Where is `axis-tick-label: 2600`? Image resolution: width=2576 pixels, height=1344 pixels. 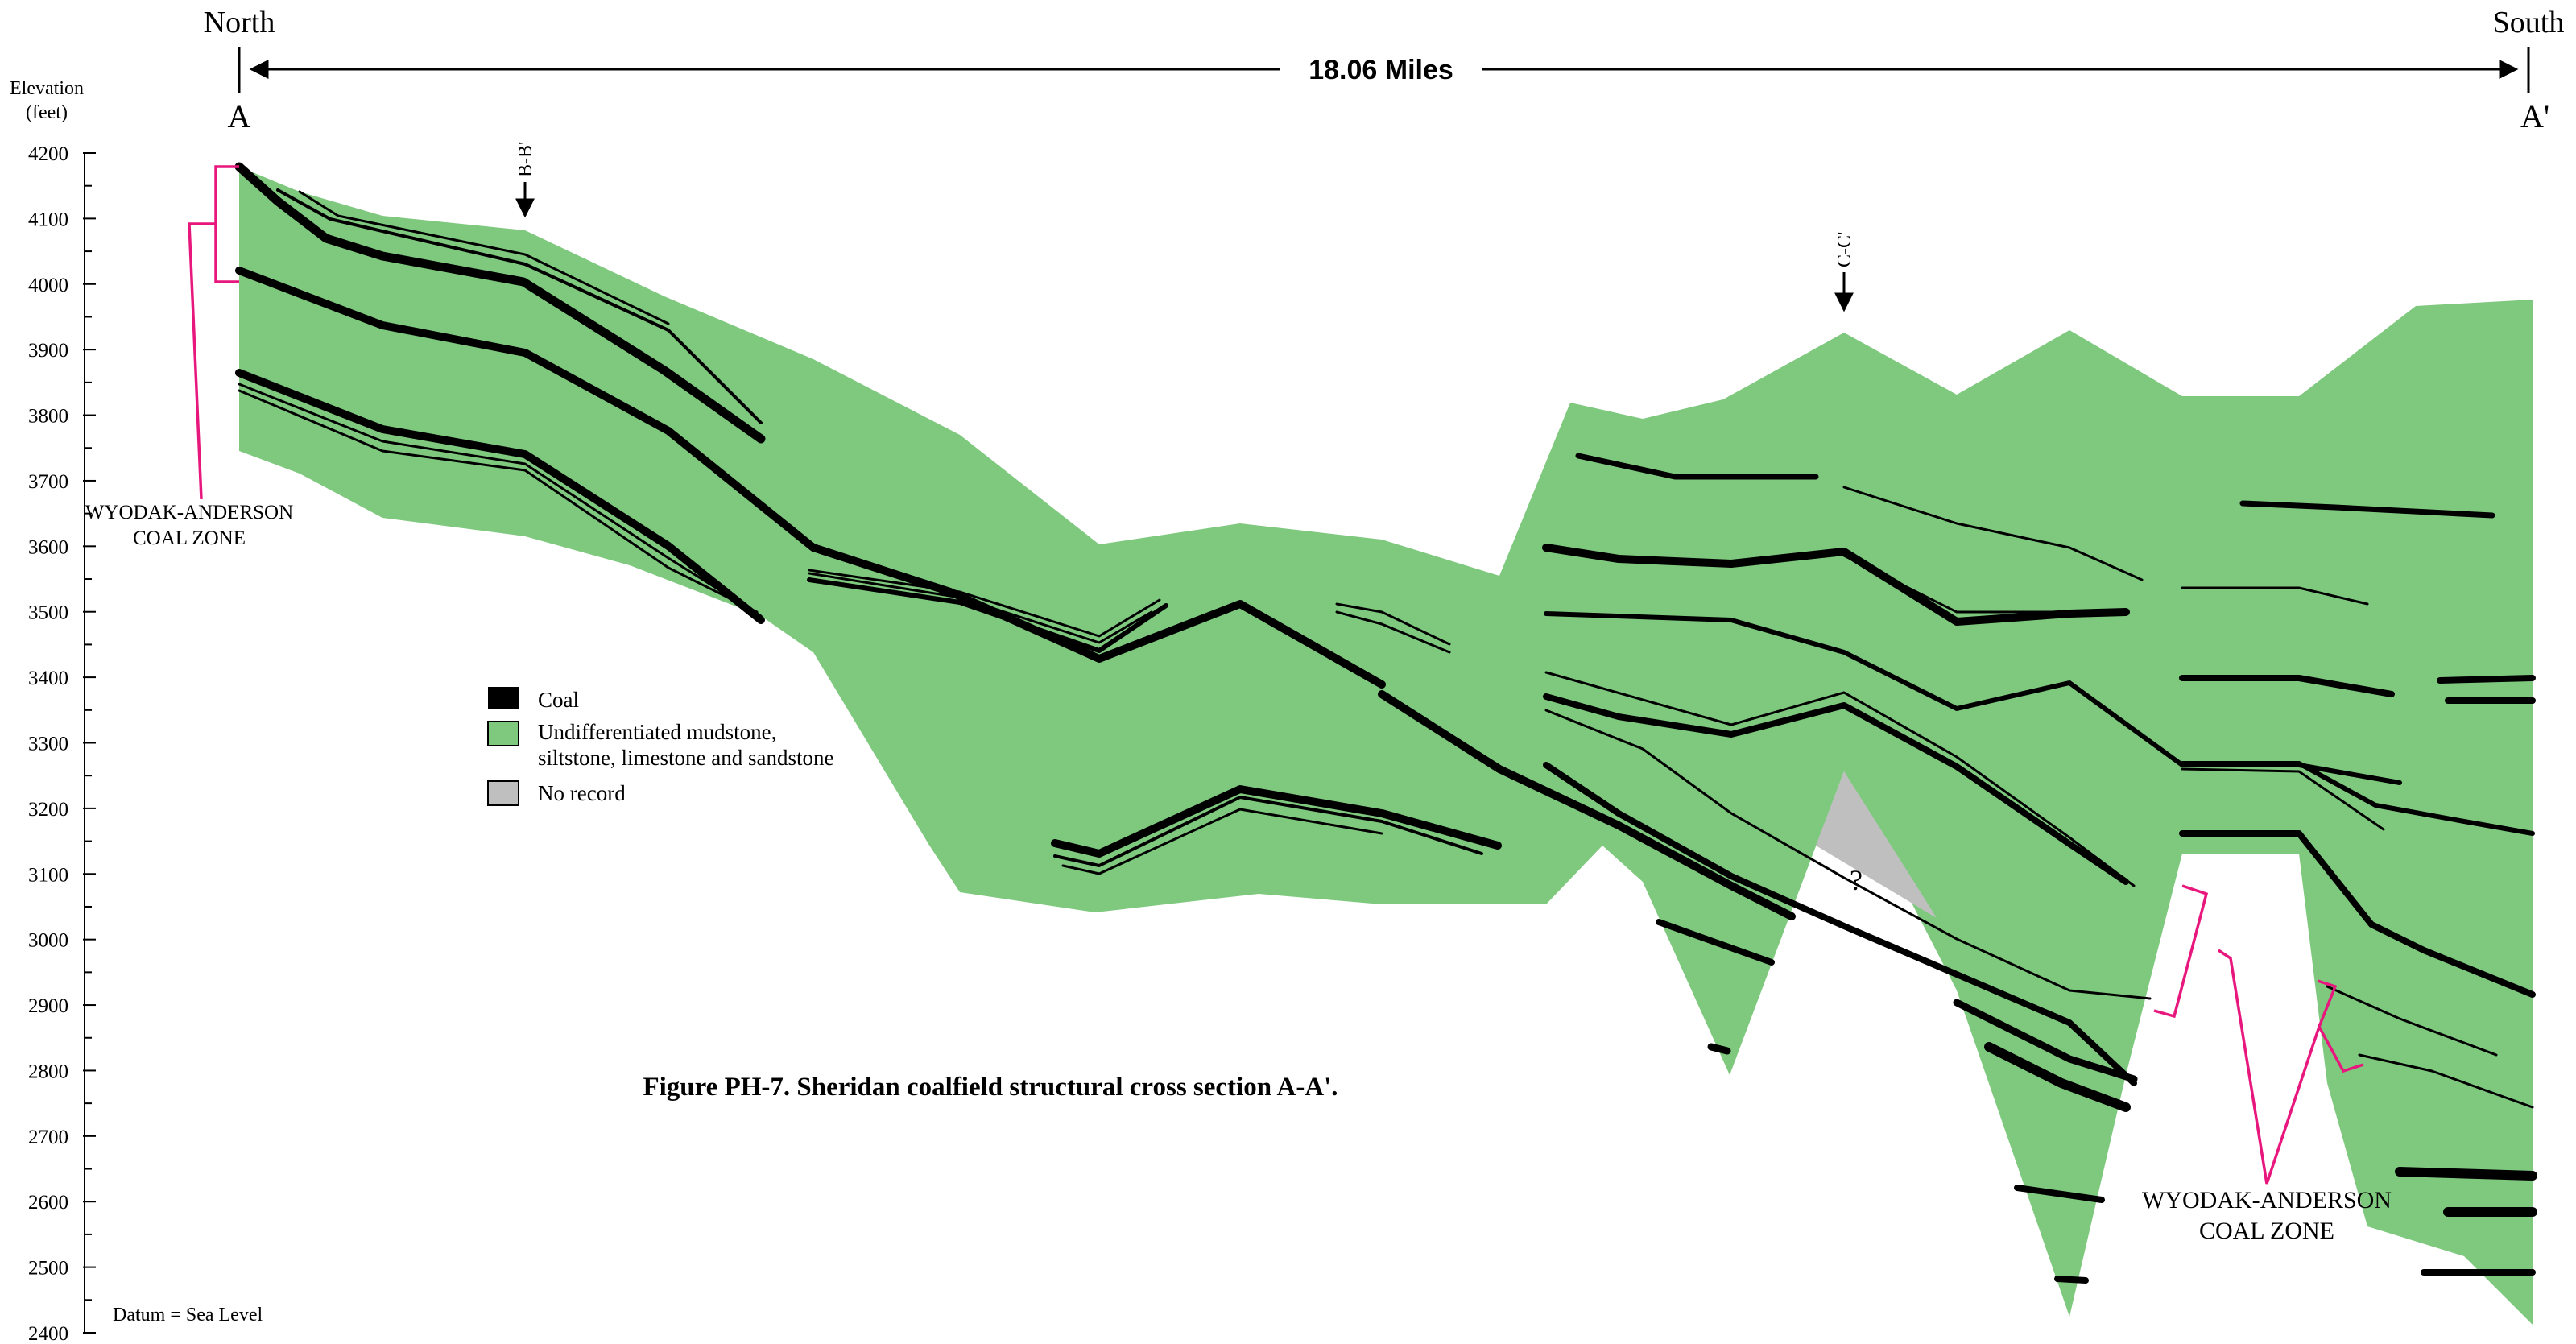 axis-tick-label: 2600 is located at coordinates (48, 1203).